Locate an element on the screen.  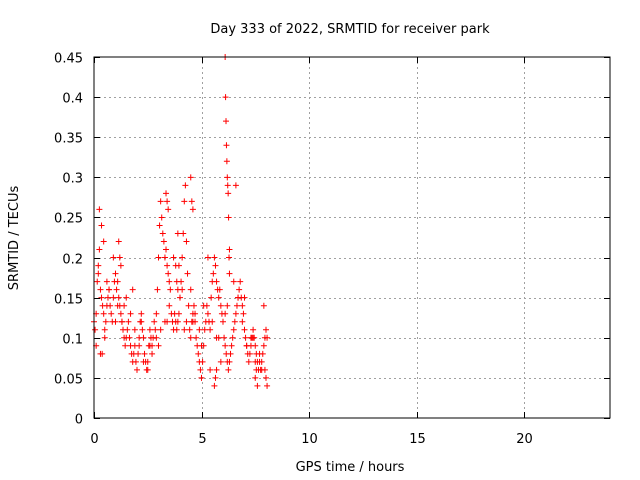
y-tick-label: 0.15 is located at coordinates (68, 300).